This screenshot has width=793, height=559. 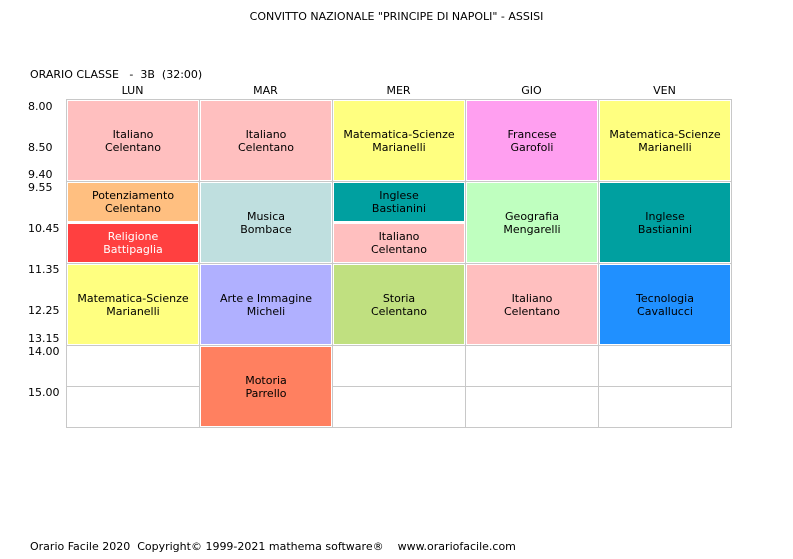 What do you see at coordinates (44, 310) in the screenshot?
I see `time-label: 12.25` at bounding box center [44, 310].